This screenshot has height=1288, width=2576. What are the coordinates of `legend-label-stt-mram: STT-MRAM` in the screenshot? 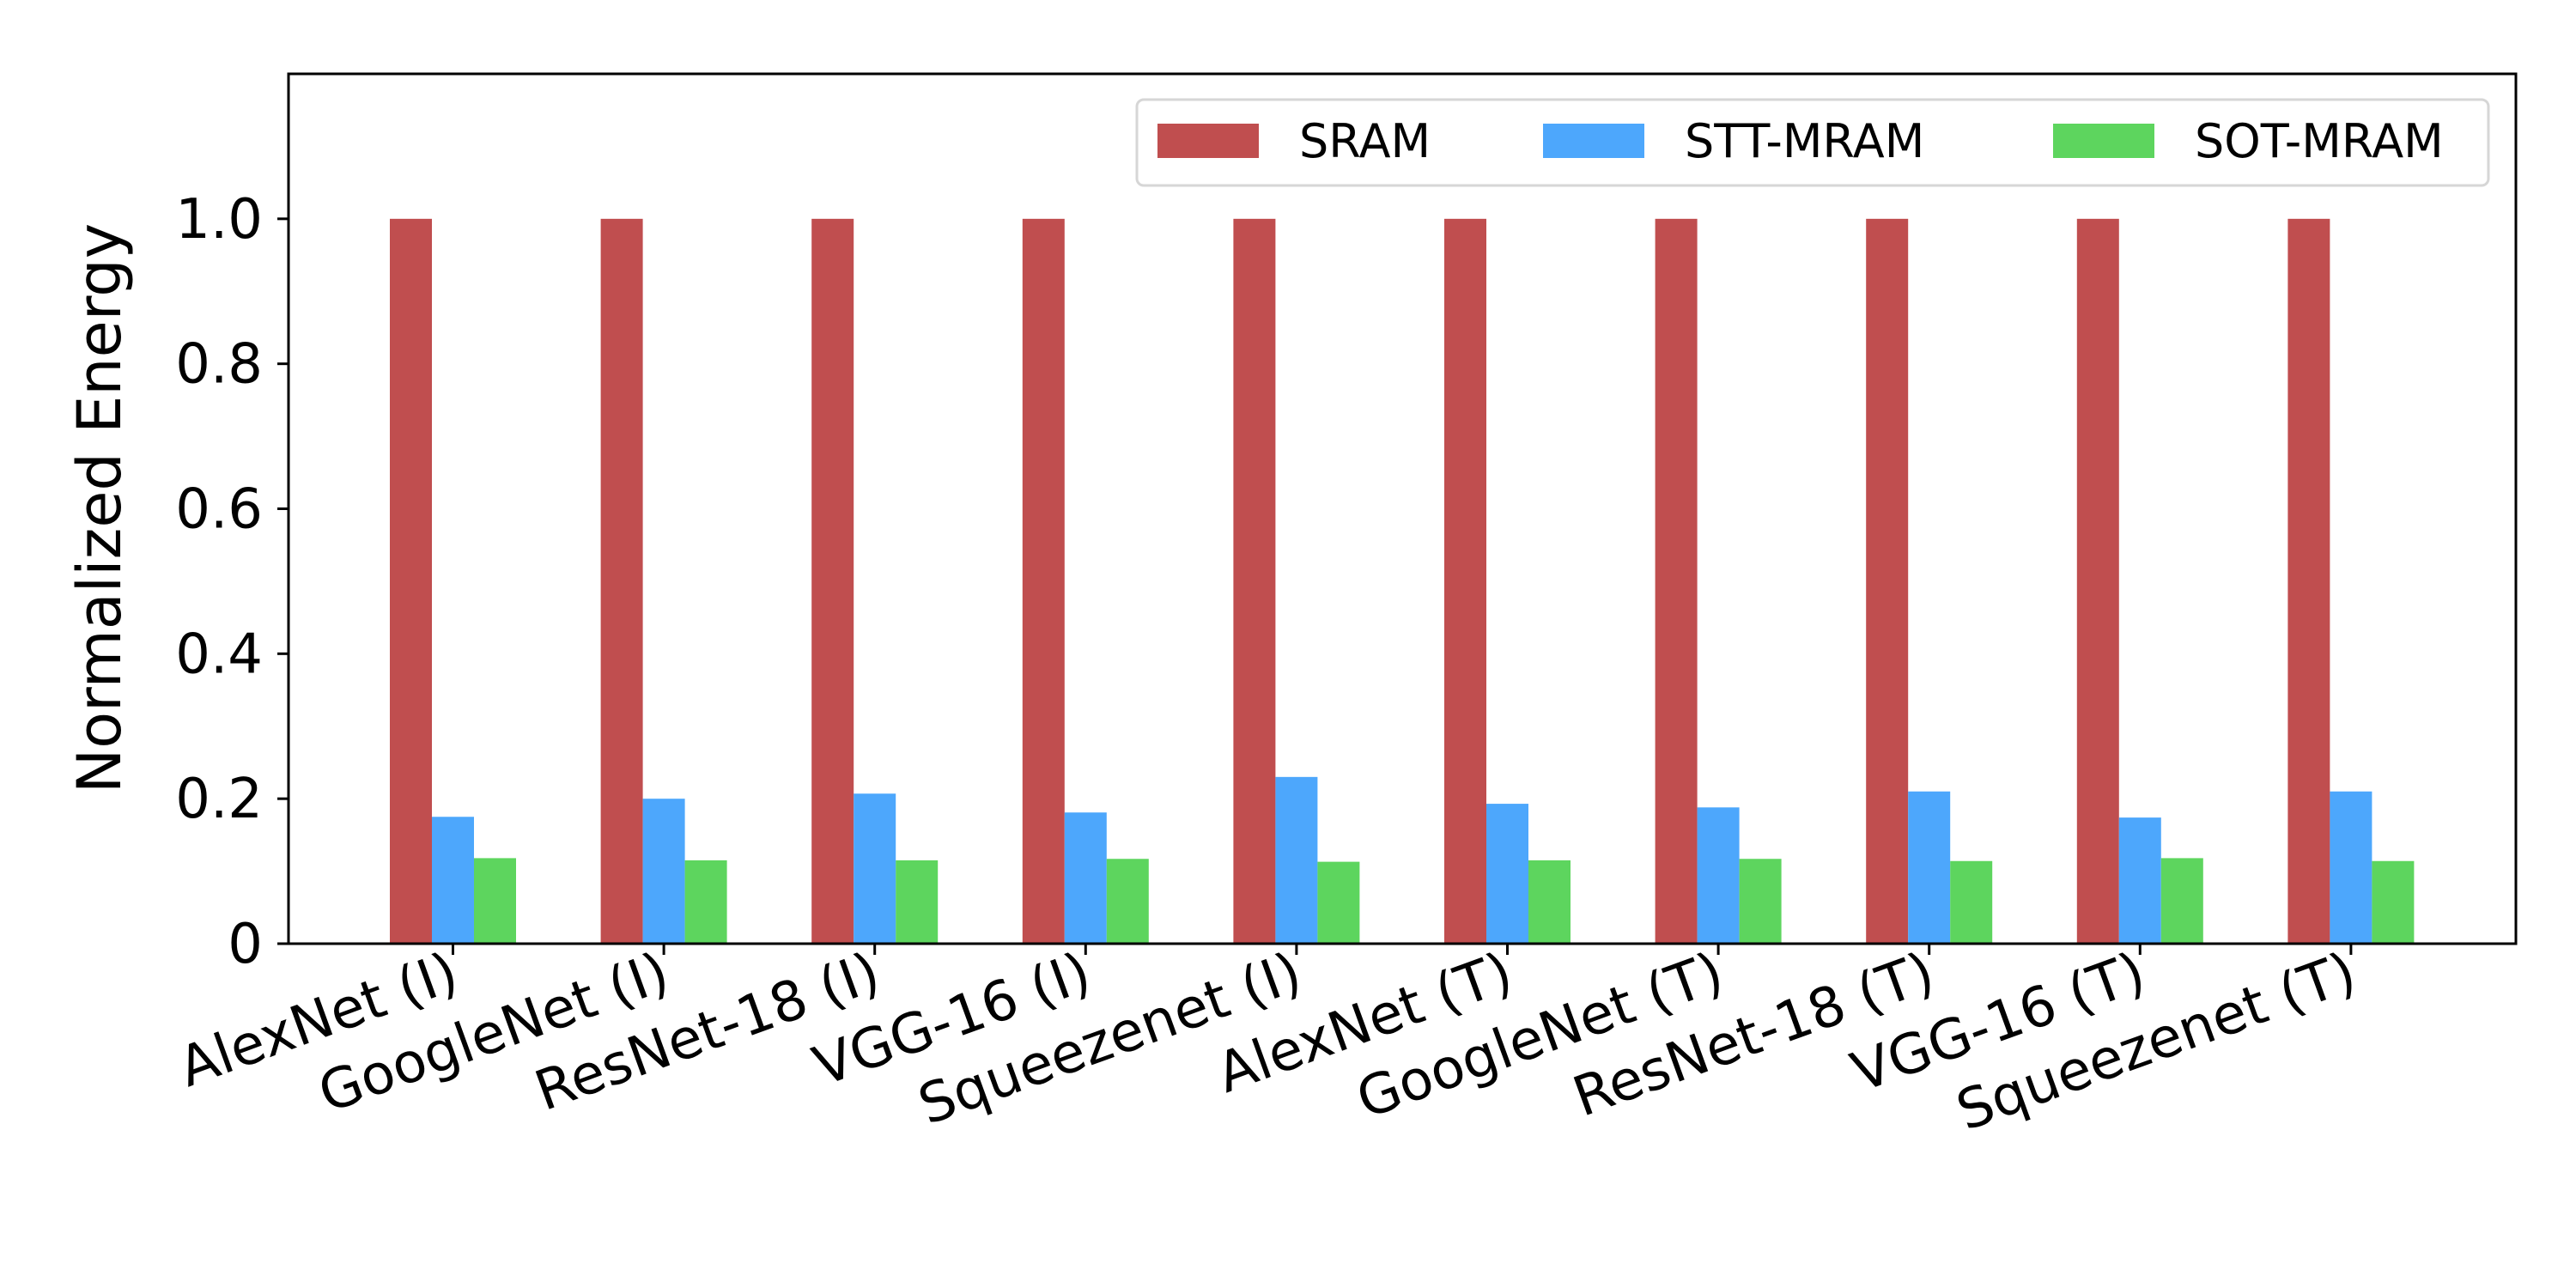 It's located at (1805, 141).